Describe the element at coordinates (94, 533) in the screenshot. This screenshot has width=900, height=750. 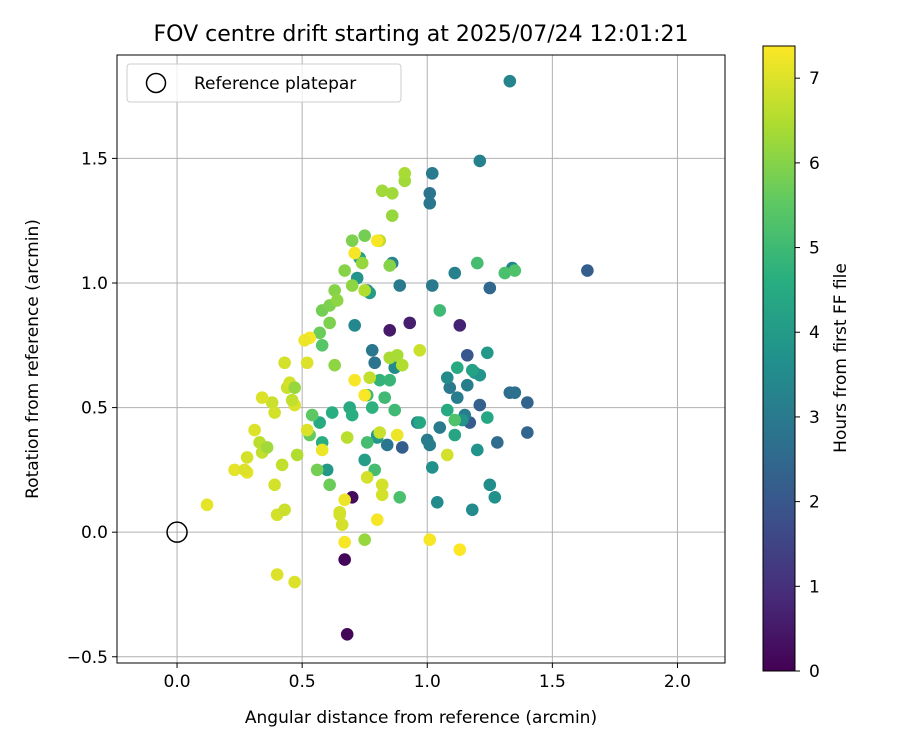
I see `y-tick-label: 0.0` at that location.